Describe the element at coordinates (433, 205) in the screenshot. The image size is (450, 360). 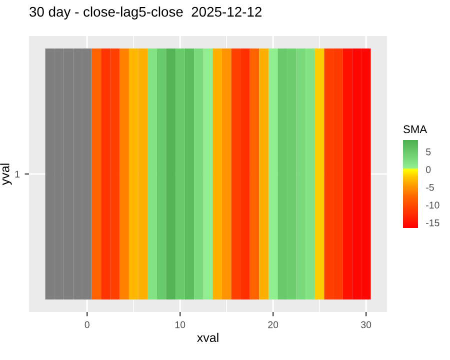
I see `color-bar-label: -10` at that location.